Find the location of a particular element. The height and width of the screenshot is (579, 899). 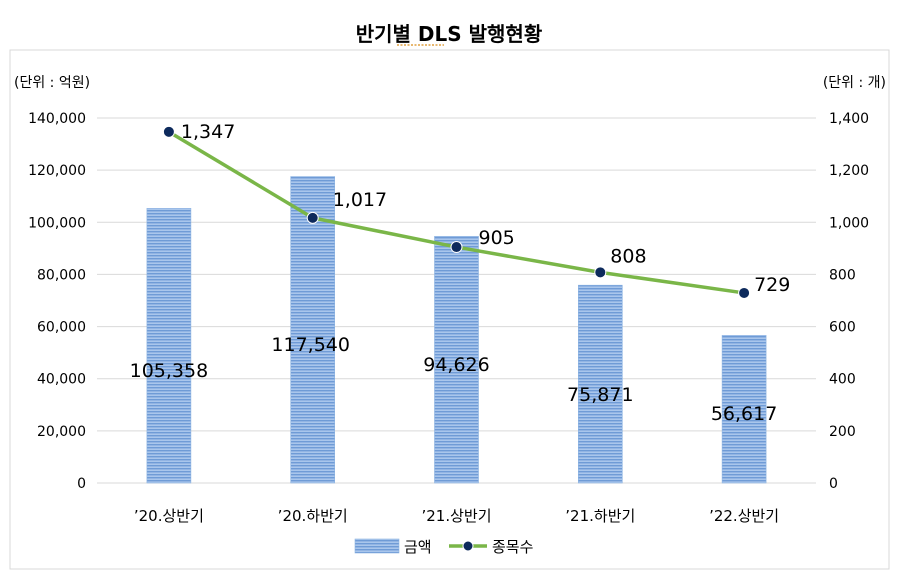

y-left-tick-label: 120,000 is located at coordinates (57, 171).